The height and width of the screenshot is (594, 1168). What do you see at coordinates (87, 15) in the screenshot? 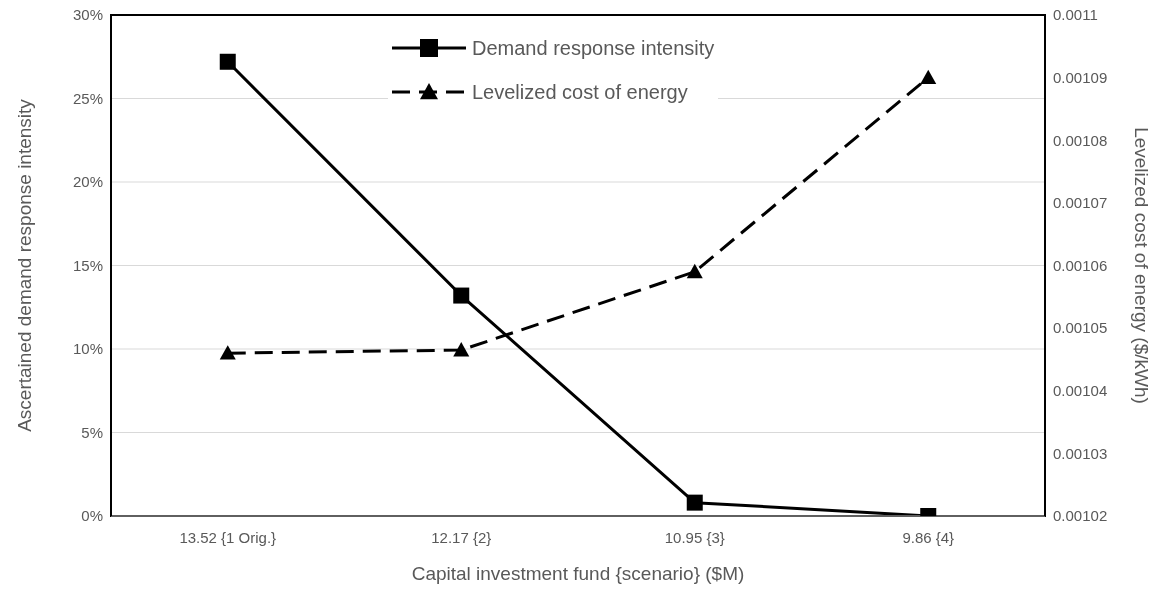
I see `y-tick-label: 30%` at bounding box center [87, 15].